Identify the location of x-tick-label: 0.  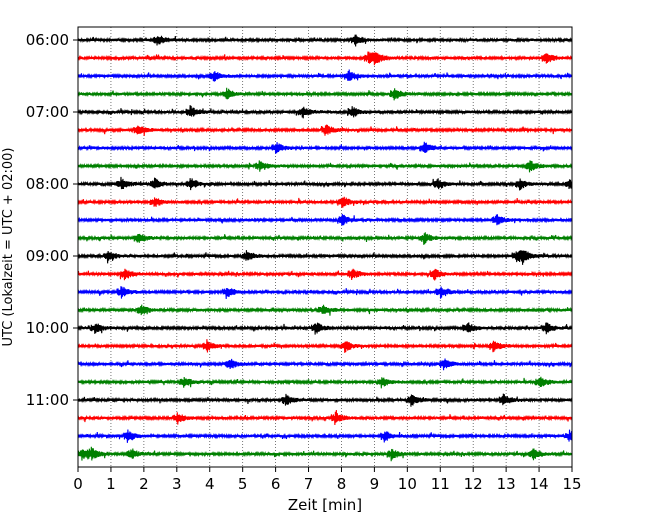
(78, 484).